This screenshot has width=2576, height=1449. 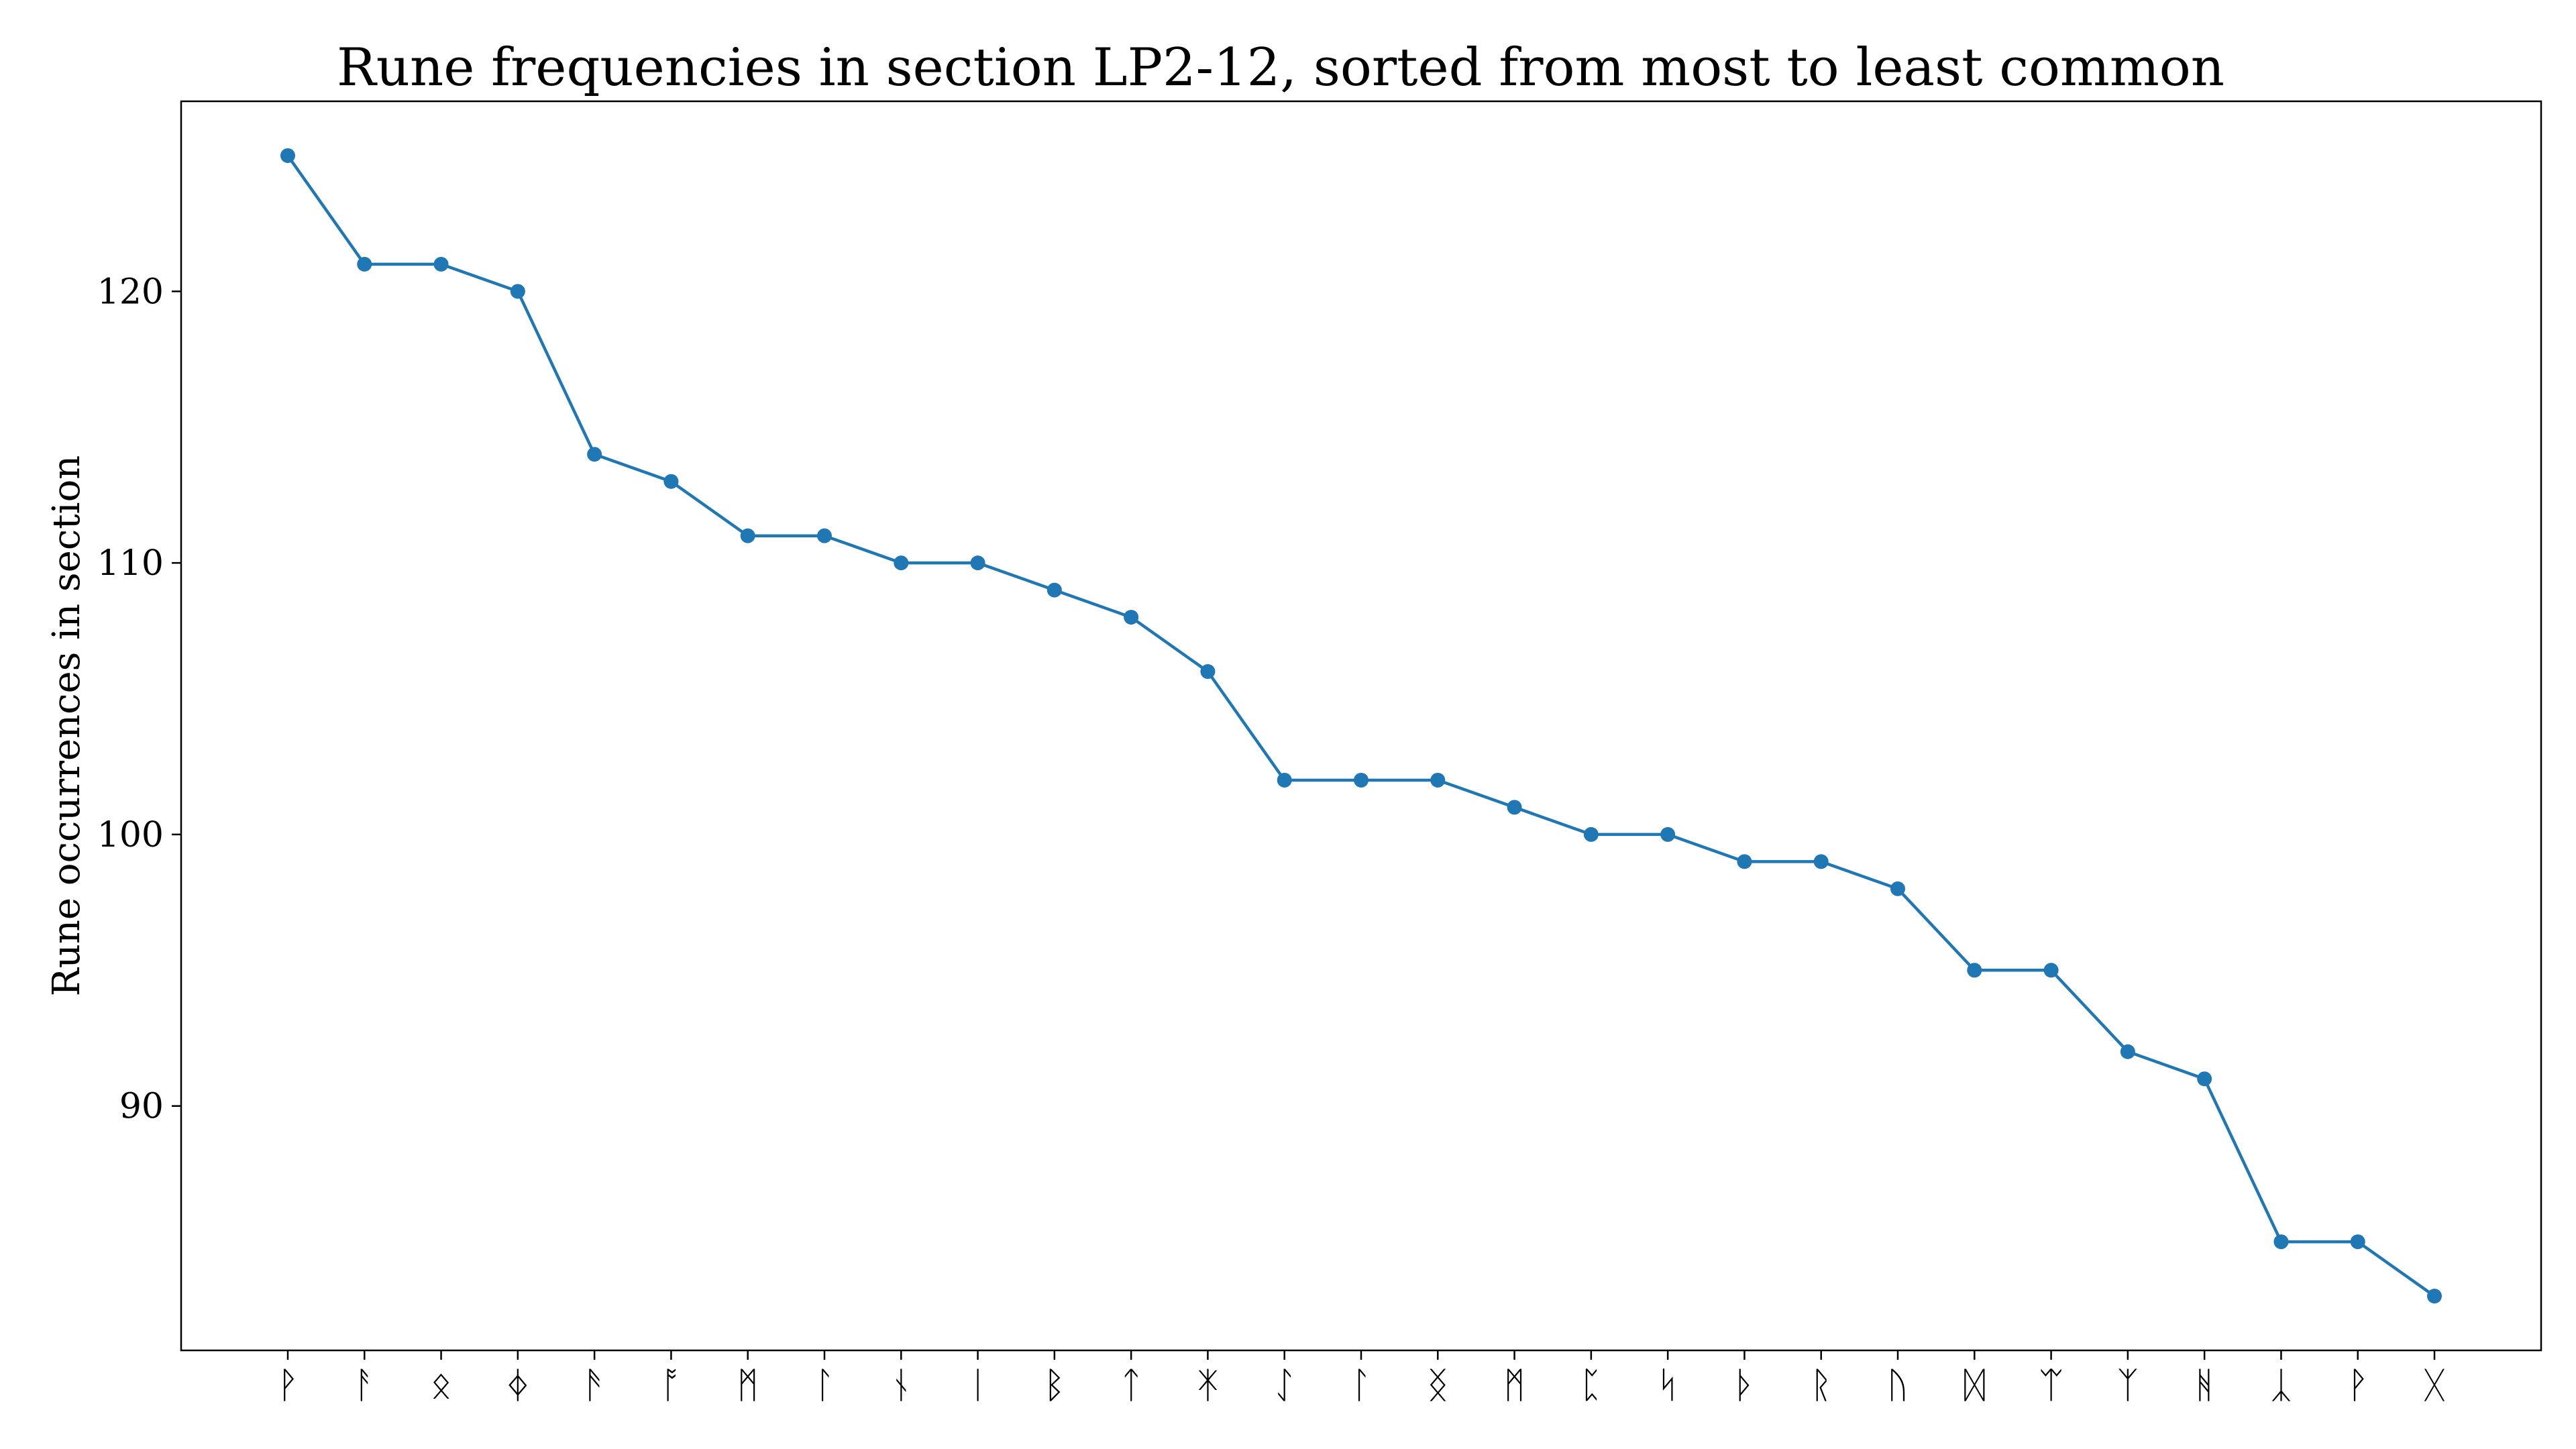 I want to click on y-axis-ticks: 90 100 110 120, so click(x=139, y=699).